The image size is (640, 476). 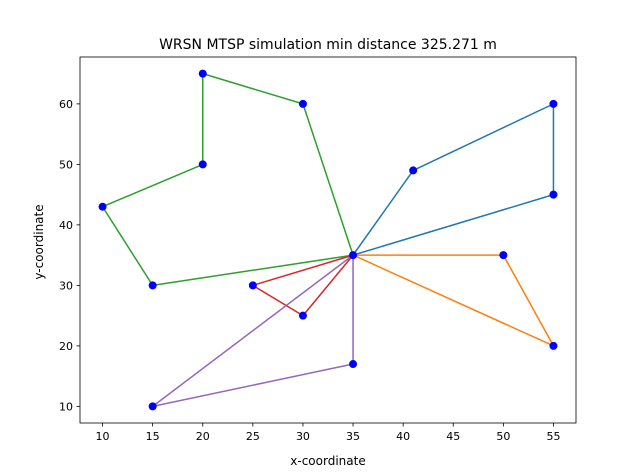 What do you see at coordinates (403, 436) in the screenshot?
I see `x-tick-label: 40` at bounding box center [403, 436].